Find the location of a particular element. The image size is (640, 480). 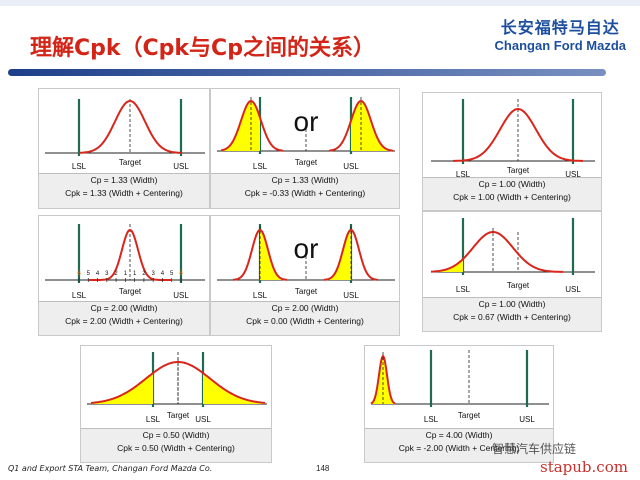

cpk-value: Cpk = 1.33 (Width + Centering) is located at coordinates (124, 193).